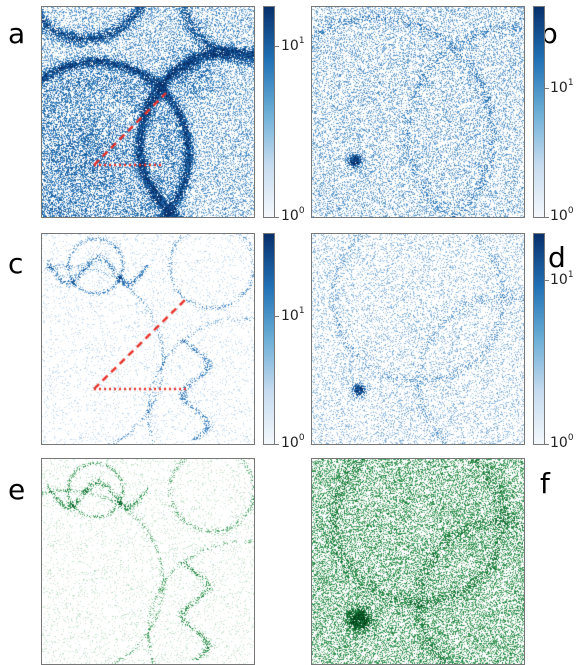 The width and height of the screenshot is (577, 665). Describe the element at coordinates (293, 215) in the screenshot. I see `colorbar-a-tick-bottom: 100` at that location.